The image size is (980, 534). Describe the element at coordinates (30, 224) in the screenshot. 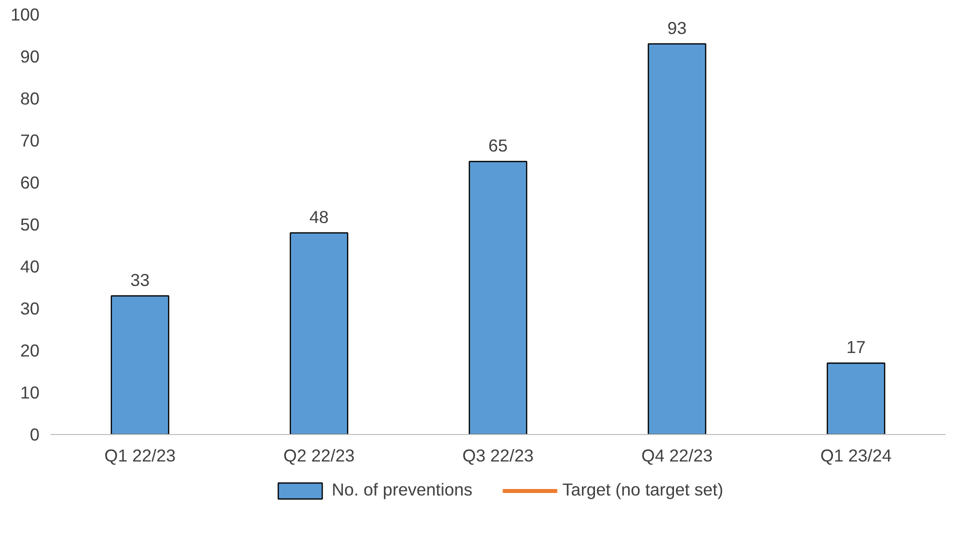

I see `y-tick-label: 50` at that location.